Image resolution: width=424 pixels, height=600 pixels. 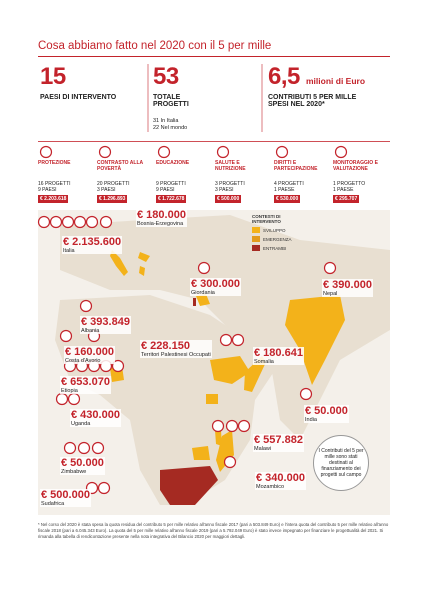 What do you see at coordinates (113, 184) in the screenshot?
I see `area-projects: 20 PROGETTI` at bounding box center [113, 184].